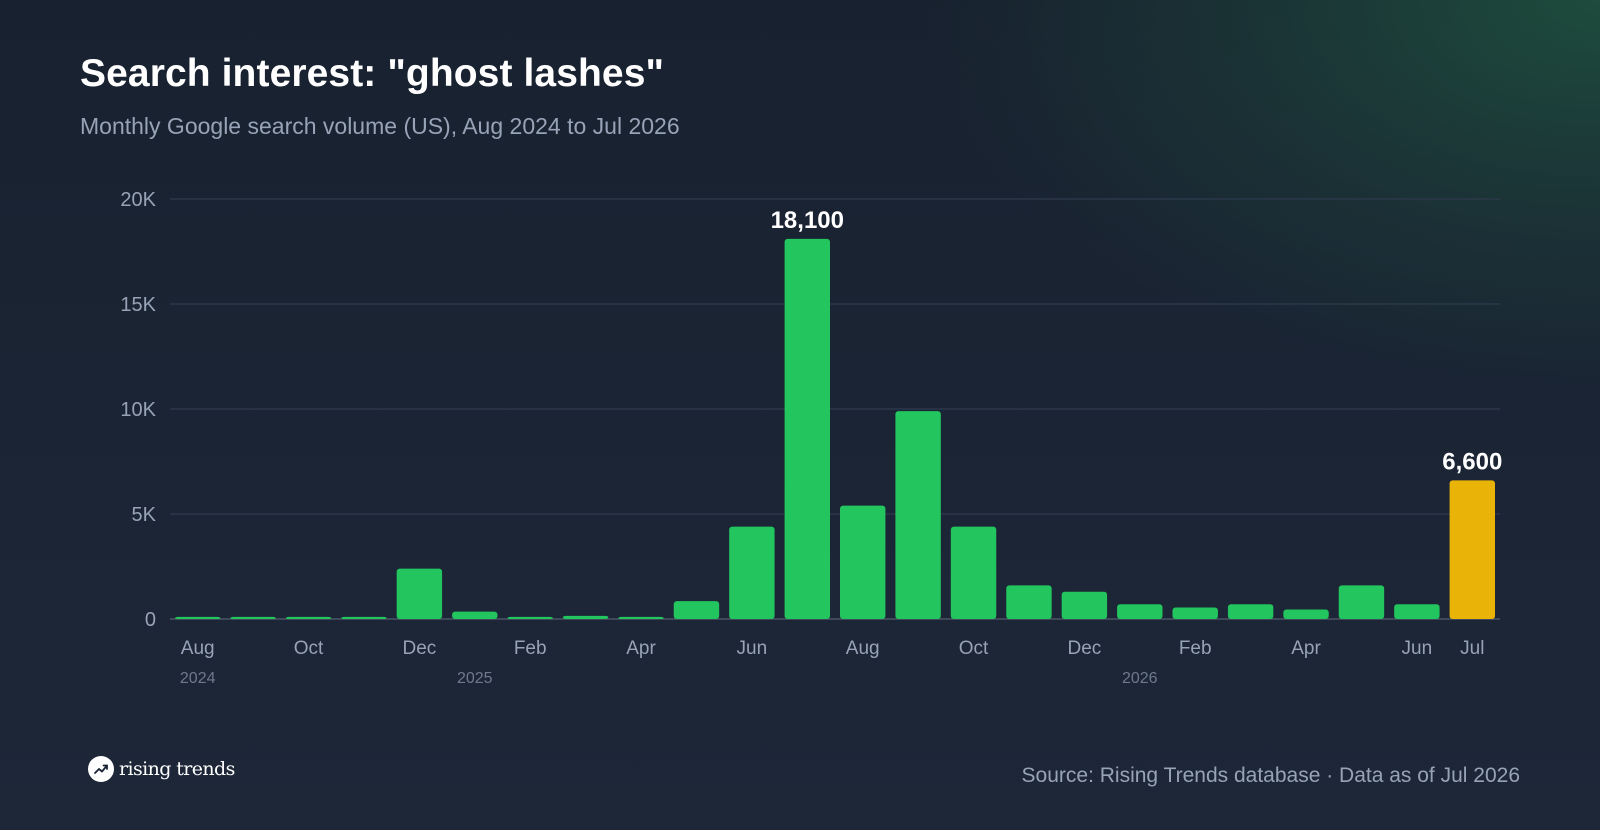 The width and height of the screenshot is (1600, 830). I want to click on y-tick-label: 0, so click(150, 620).